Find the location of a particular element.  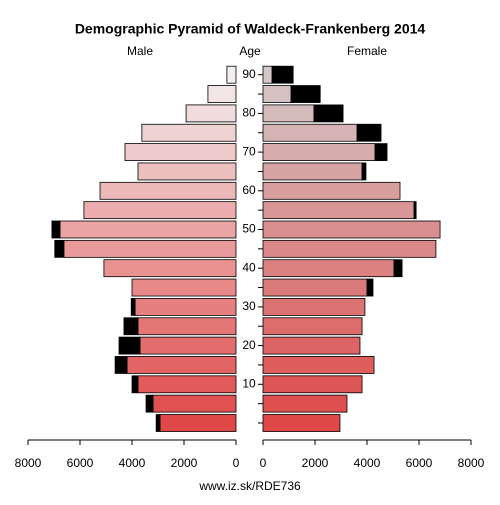

male-label: Male is located at coordinates (140, 51).